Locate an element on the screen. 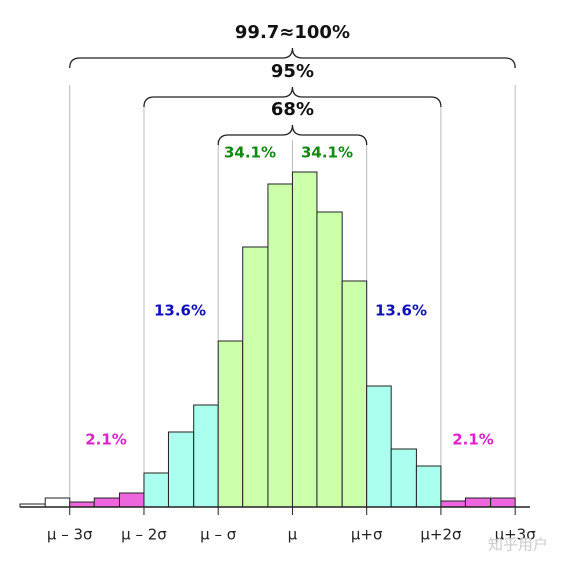 This screenshot has height=569, width=570. x-tick-label: μ – 3σ is located at coordinates (70, 535).